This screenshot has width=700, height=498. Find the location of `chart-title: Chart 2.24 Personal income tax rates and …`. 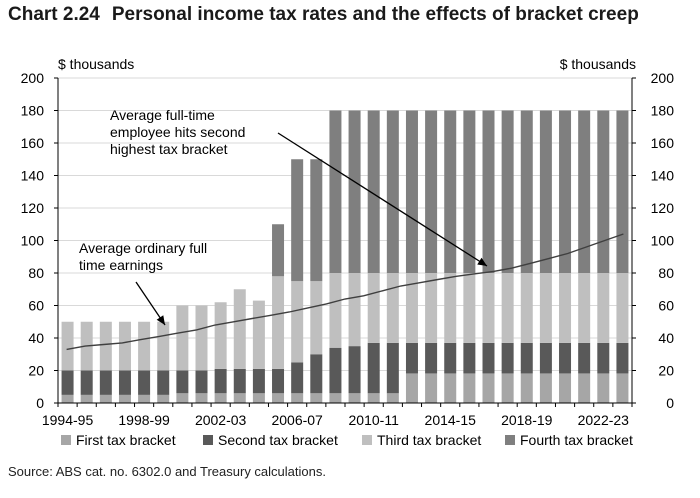

chart-title: Chart 2.24 Personal income tax rates and … is located at coordinates (350, 14).